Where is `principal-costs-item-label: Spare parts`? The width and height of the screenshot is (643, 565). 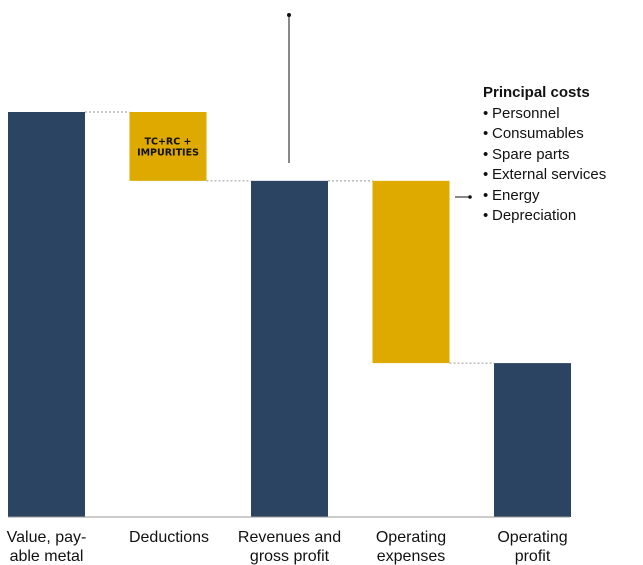
principal-costs-item-label: Spare parts is located at coordinates (531, 154).